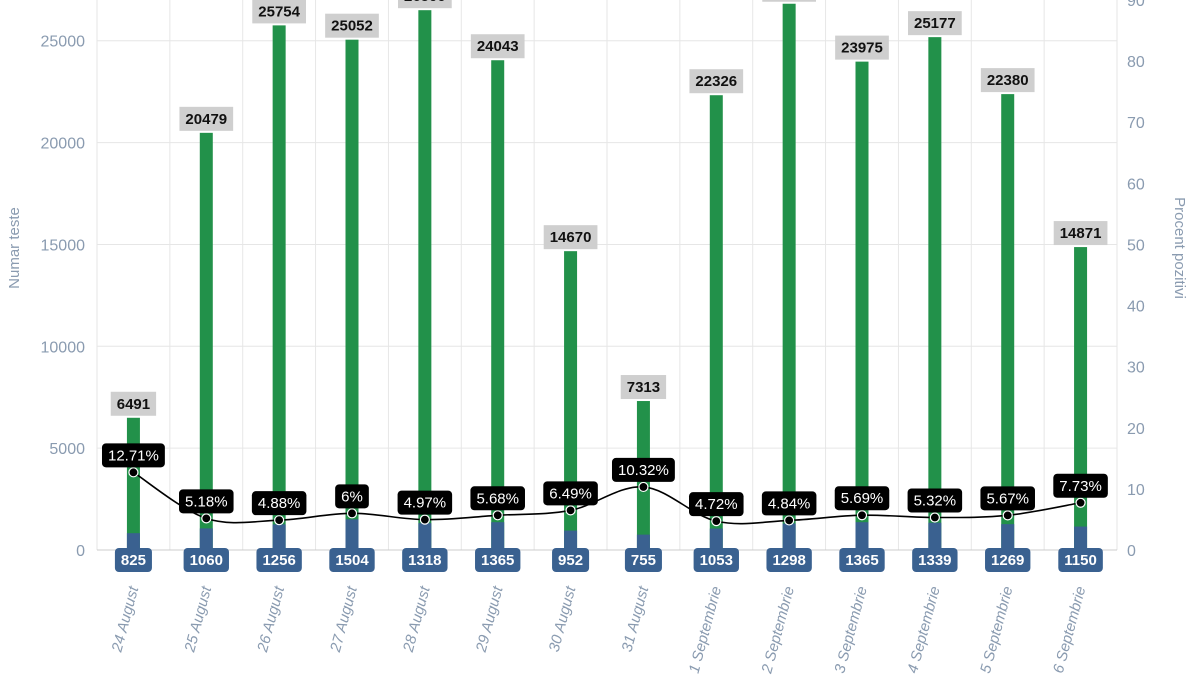  Describe the element at coordinates (924, 630) in the screenshot. I see `x-tick-label: 4 Septembrie` at that location.